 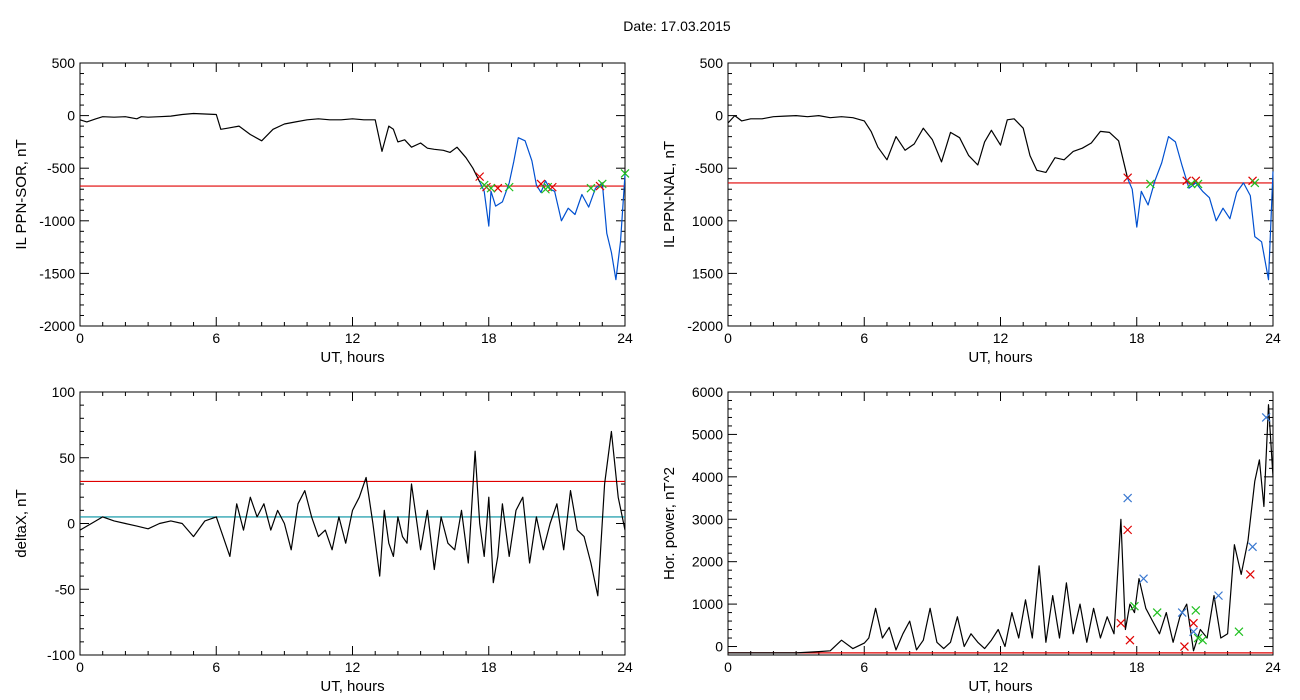 I want to click on y-axis-label: Hor. power, nT^2, so click(x=669, y=523).